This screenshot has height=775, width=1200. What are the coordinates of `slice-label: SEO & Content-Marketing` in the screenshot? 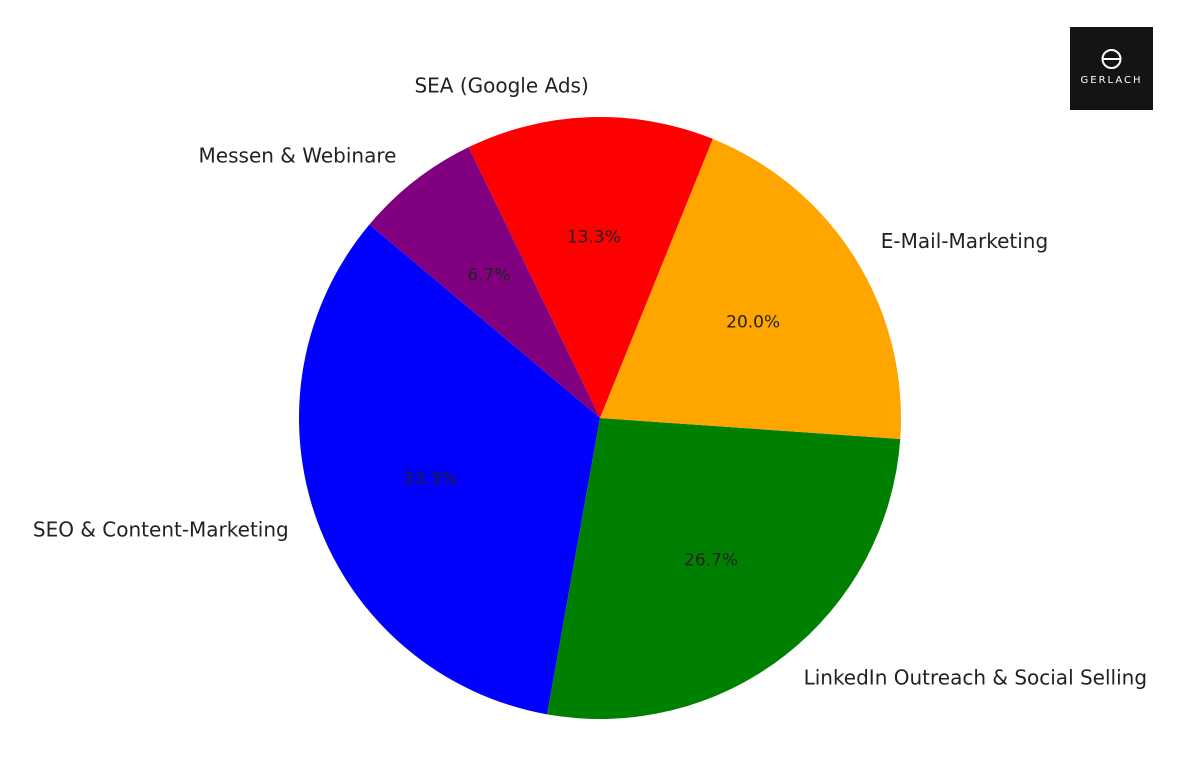 It's located at (161, 529).